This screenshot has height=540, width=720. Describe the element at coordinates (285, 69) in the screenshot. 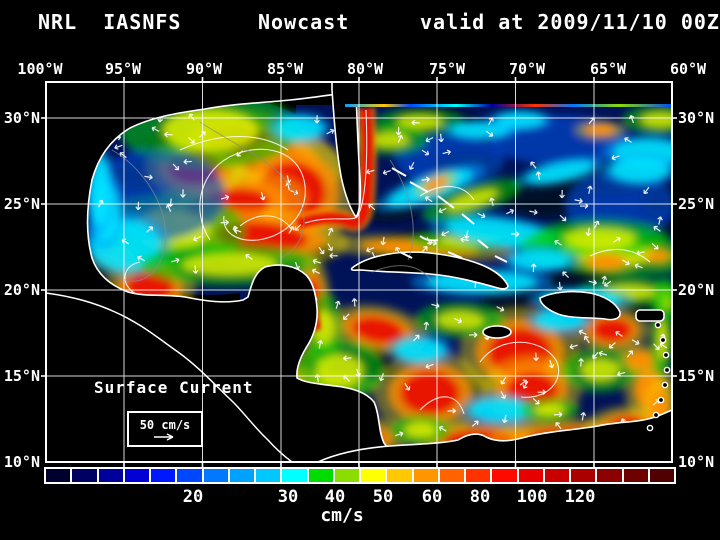

I see `axis-tick-label: 85°W` at that location.